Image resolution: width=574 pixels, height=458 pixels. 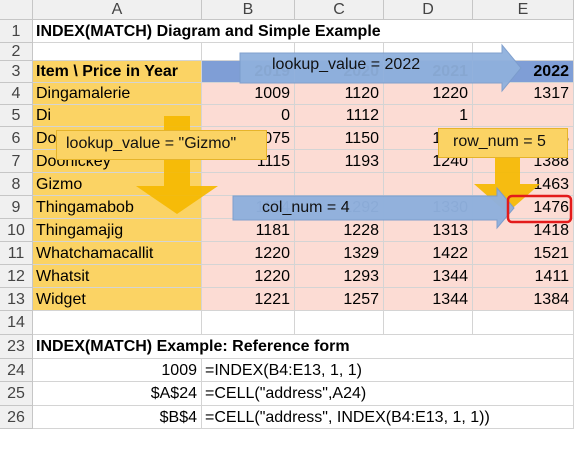 I want to click on cell-a26: $B$4, so click(x=117, y=417).